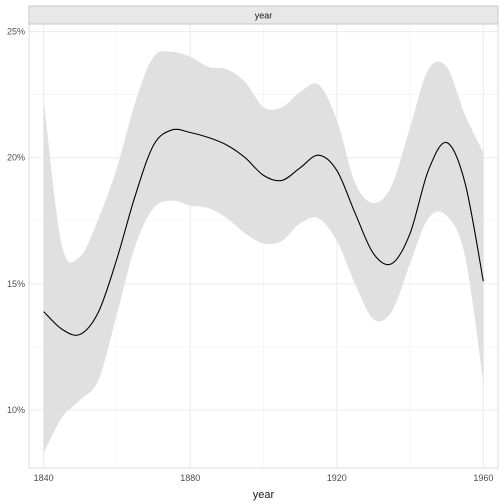 Image resolution: width=504 pixels, height=504 pixels. What do you see at coordinates (337, 478) in the screenshot?
I see `x-tick-label: 1920` at bounding box center [337, 478].